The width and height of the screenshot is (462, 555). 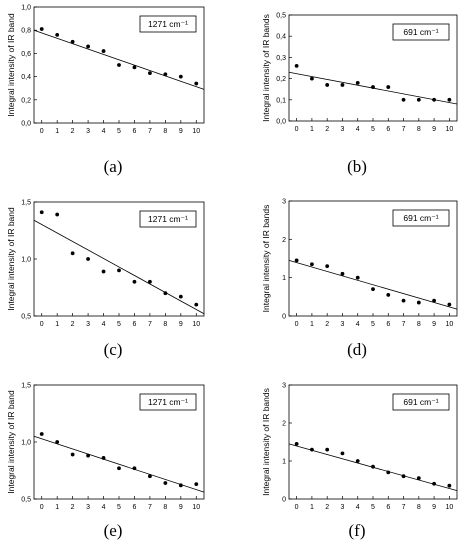 I want to click on panel-label-c: (c), so click(x=113, y=349).